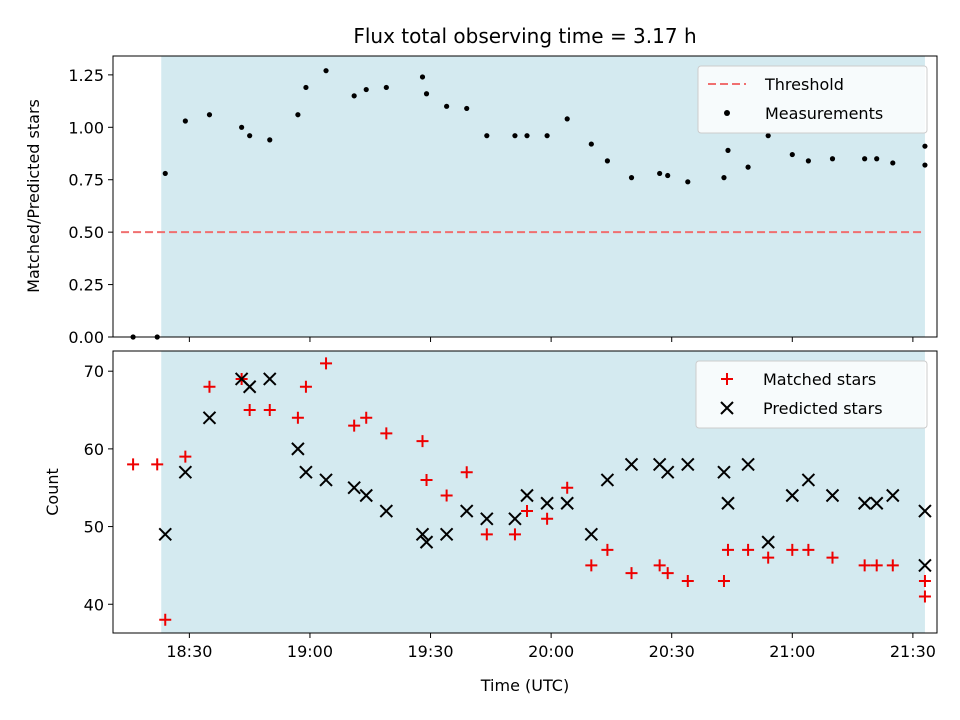 The width and height of the screenshot is (960, 720). Describe the element at coordinates (86, 180) in the screenshot. I see `top-y-tick-label: 0.75` at that location.